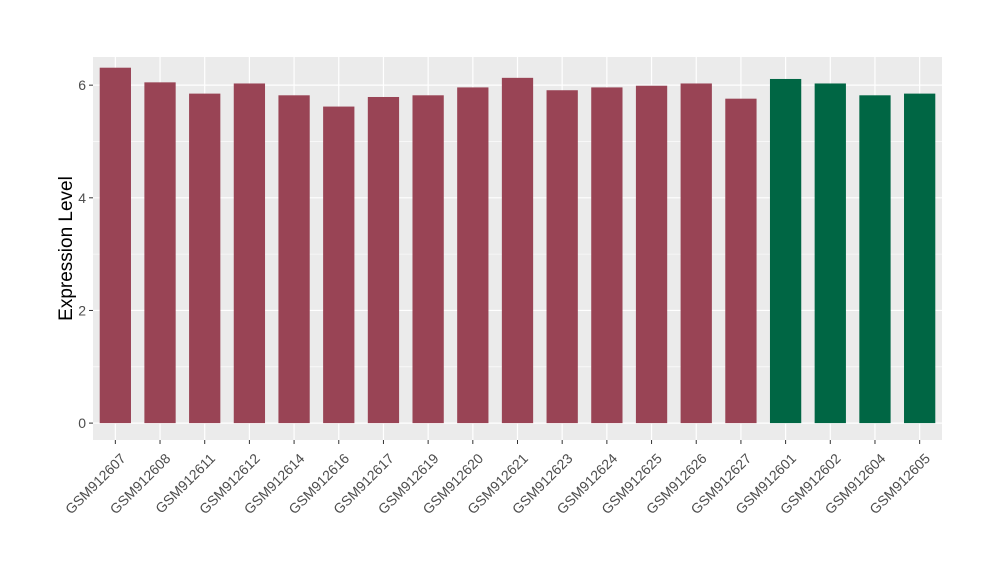 Image resolution: width=1000 pixels, height=580 pixels. I want to click on bar-GSM912612, so click(249, 253).